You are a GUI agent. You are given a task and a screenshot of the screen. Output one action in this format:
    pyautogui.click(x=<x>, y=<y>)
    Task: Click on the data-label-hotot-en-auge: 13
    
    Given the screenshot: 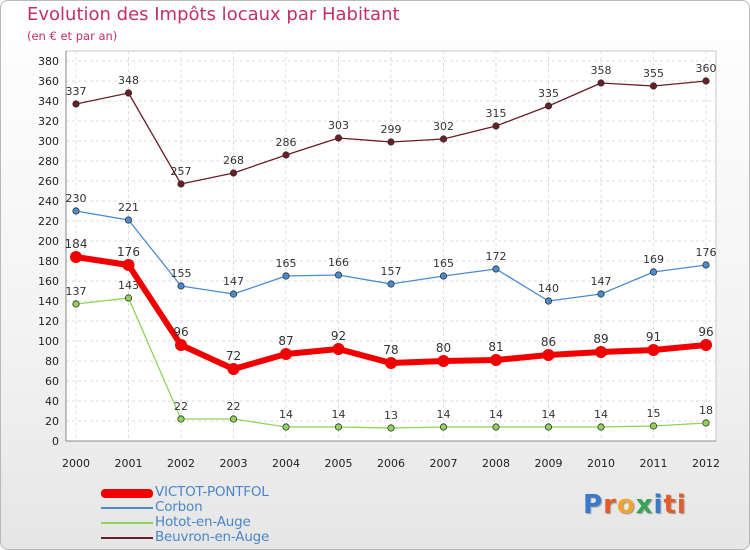 What is the action you would take?
    pyautogui.click(x=391, y=415)
    